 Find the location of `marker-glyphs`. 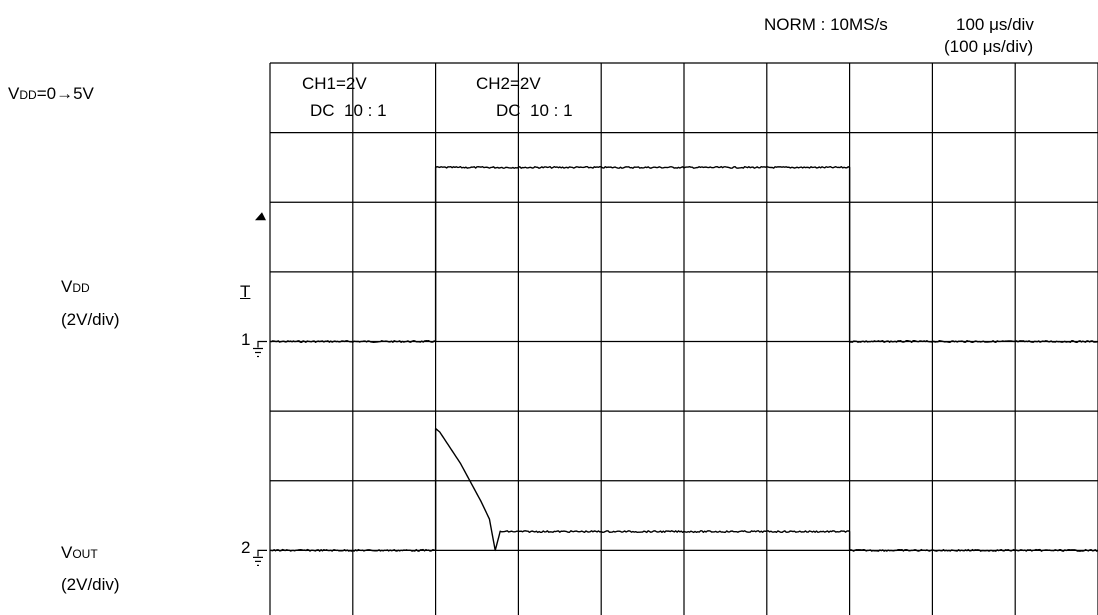

marker-glyphs is located at coordinates (260, 389).